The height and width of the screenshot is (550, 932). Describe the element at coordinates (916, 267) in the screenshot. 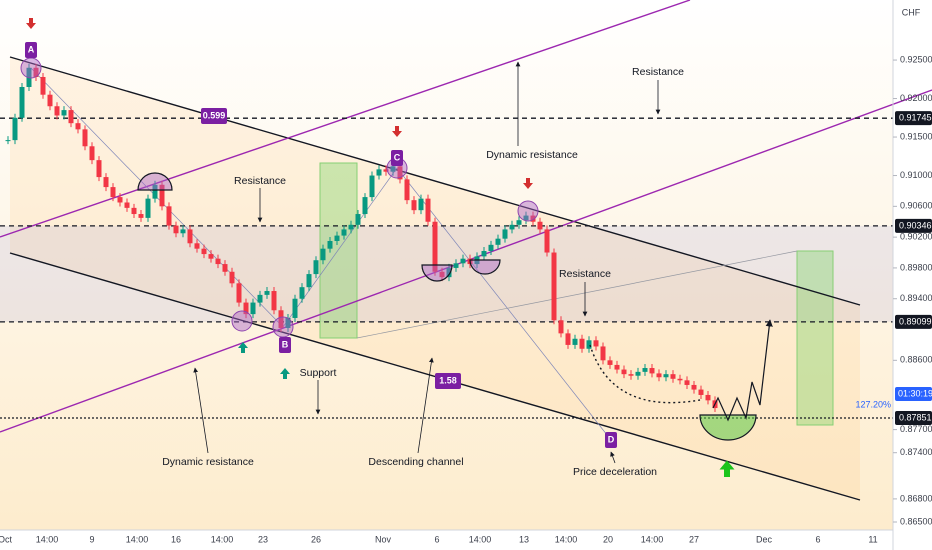

I see `y-tick-label: 0.89800` at that location.